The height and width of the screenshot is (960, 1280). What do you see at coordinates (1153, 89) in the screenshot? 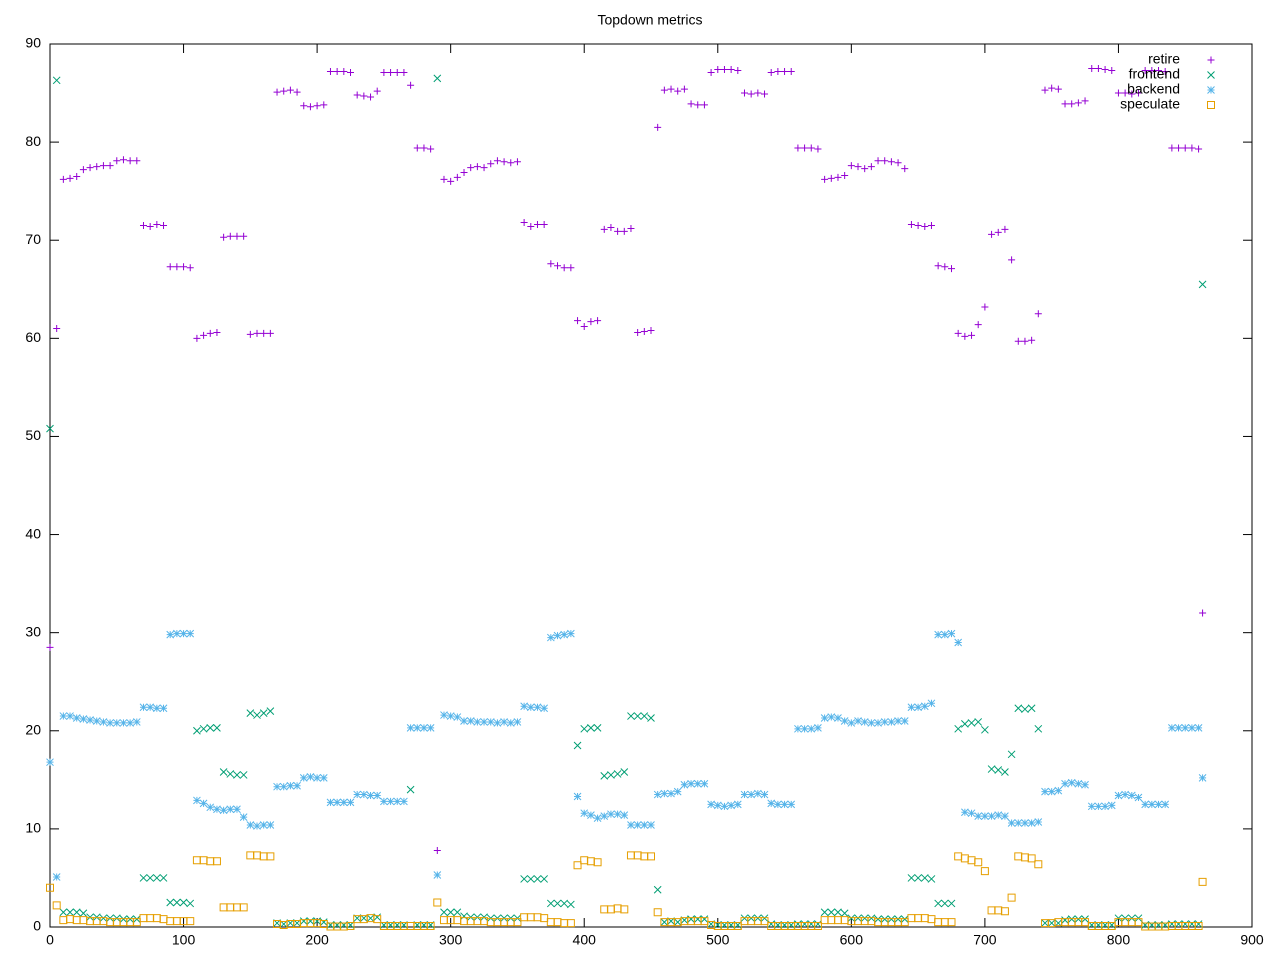
I see `legend-label: backend` at bounding box center [1153, 89].